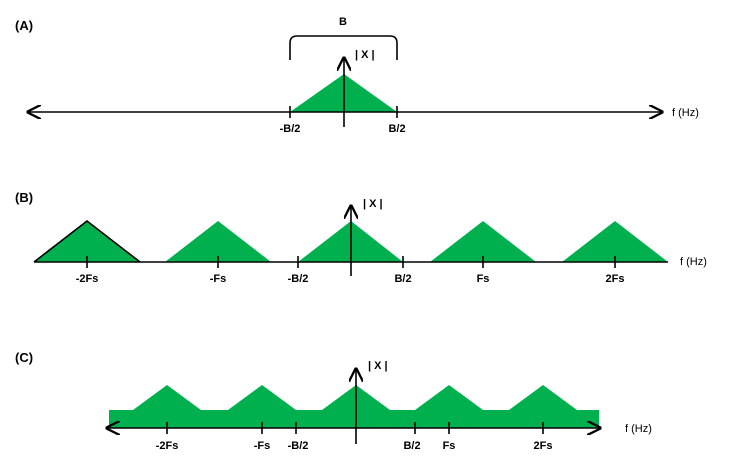 This screenshot has width=730, height=474. What do you see at coordinates (354, 406) in the screenshot?
I see `aliased-spectrum` at bounding box center [354, 406].